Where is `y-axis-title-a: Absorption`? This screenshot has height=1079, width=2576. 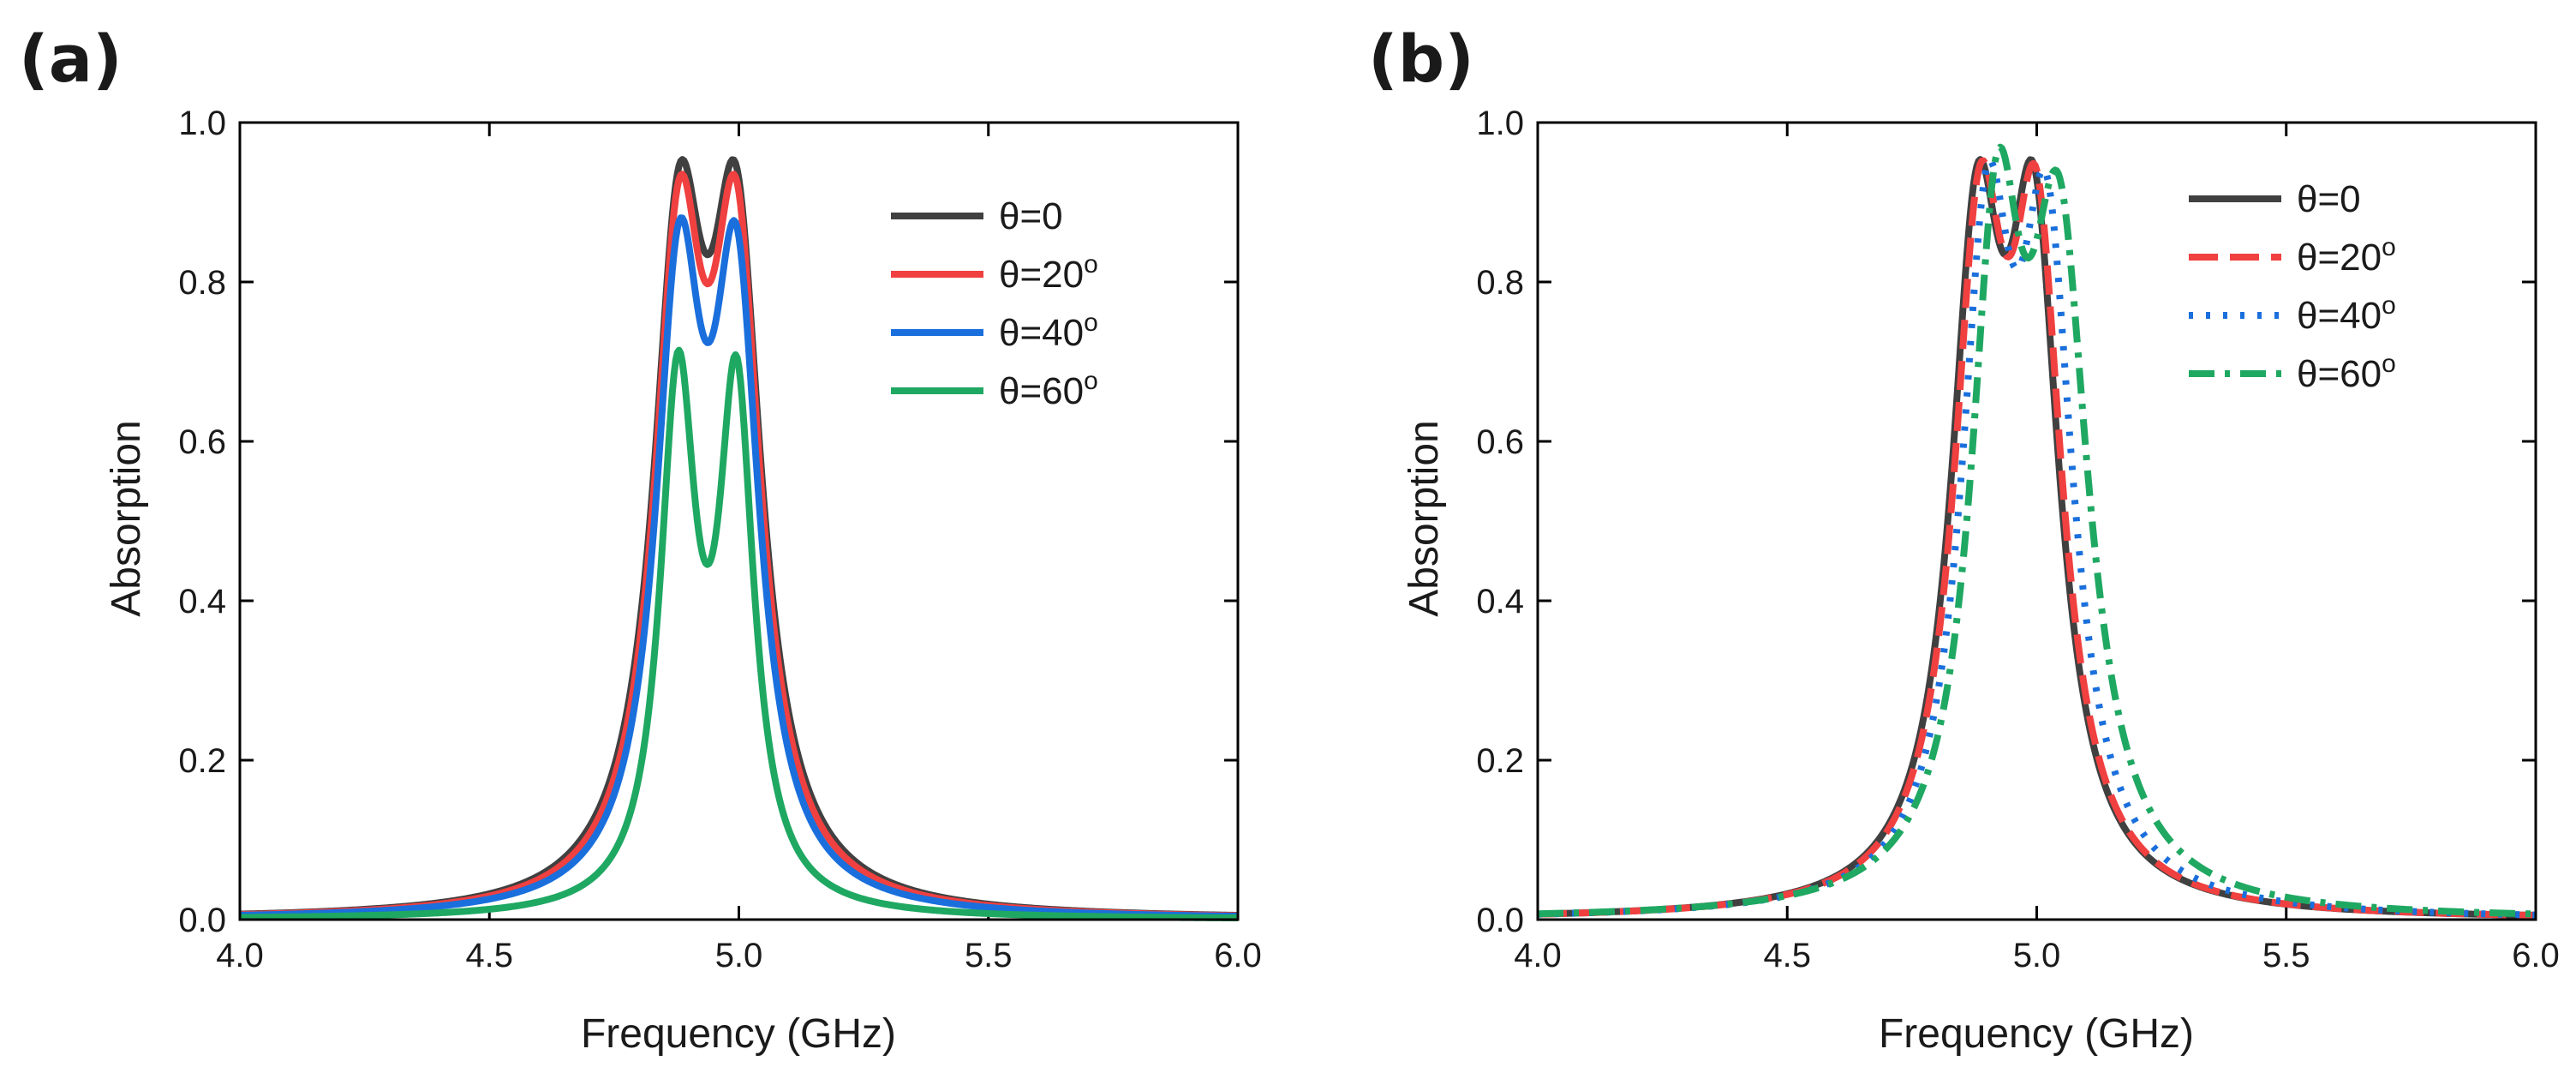
y-axis-title-a: Absorption is located at coordinates (127, 518).